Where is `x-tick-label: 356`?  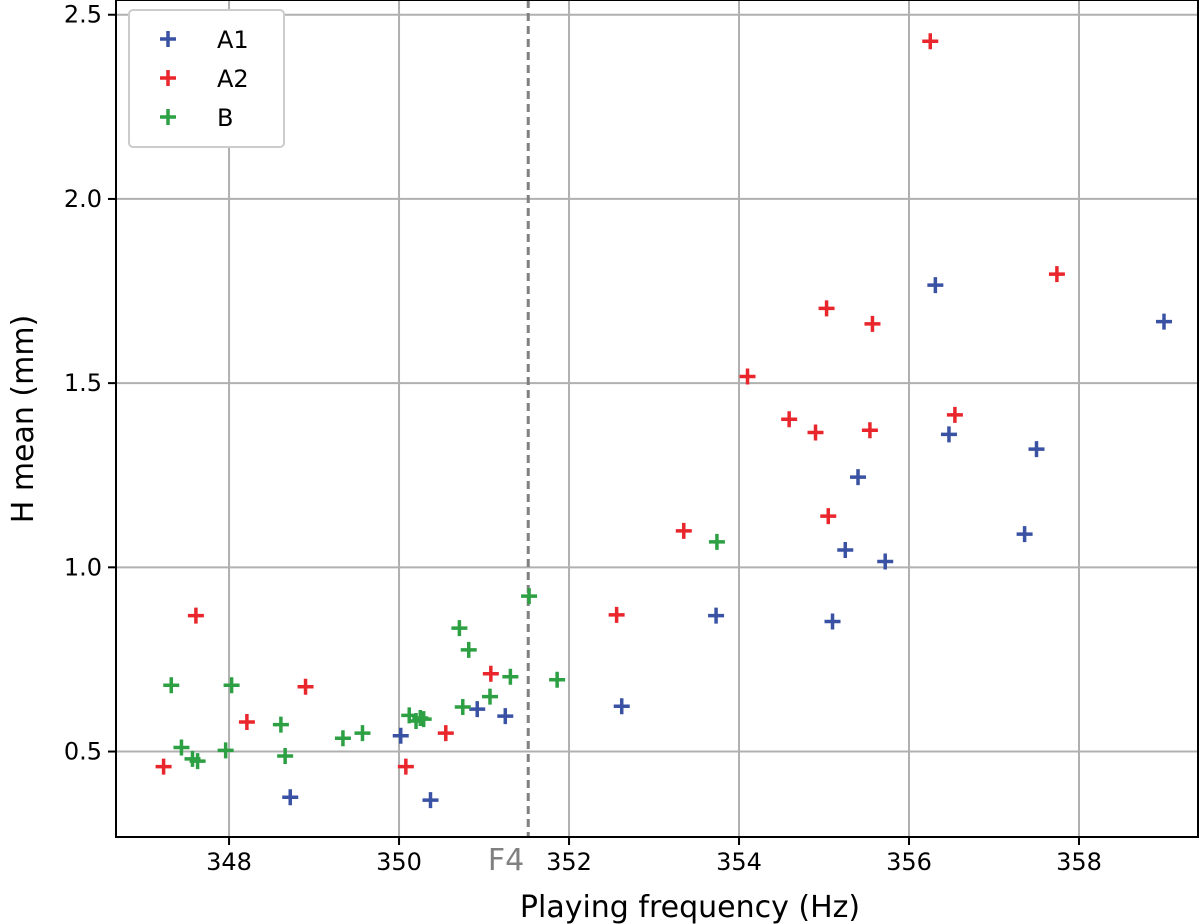 x-tick-label: 356 is located at coordinates (909, 862).